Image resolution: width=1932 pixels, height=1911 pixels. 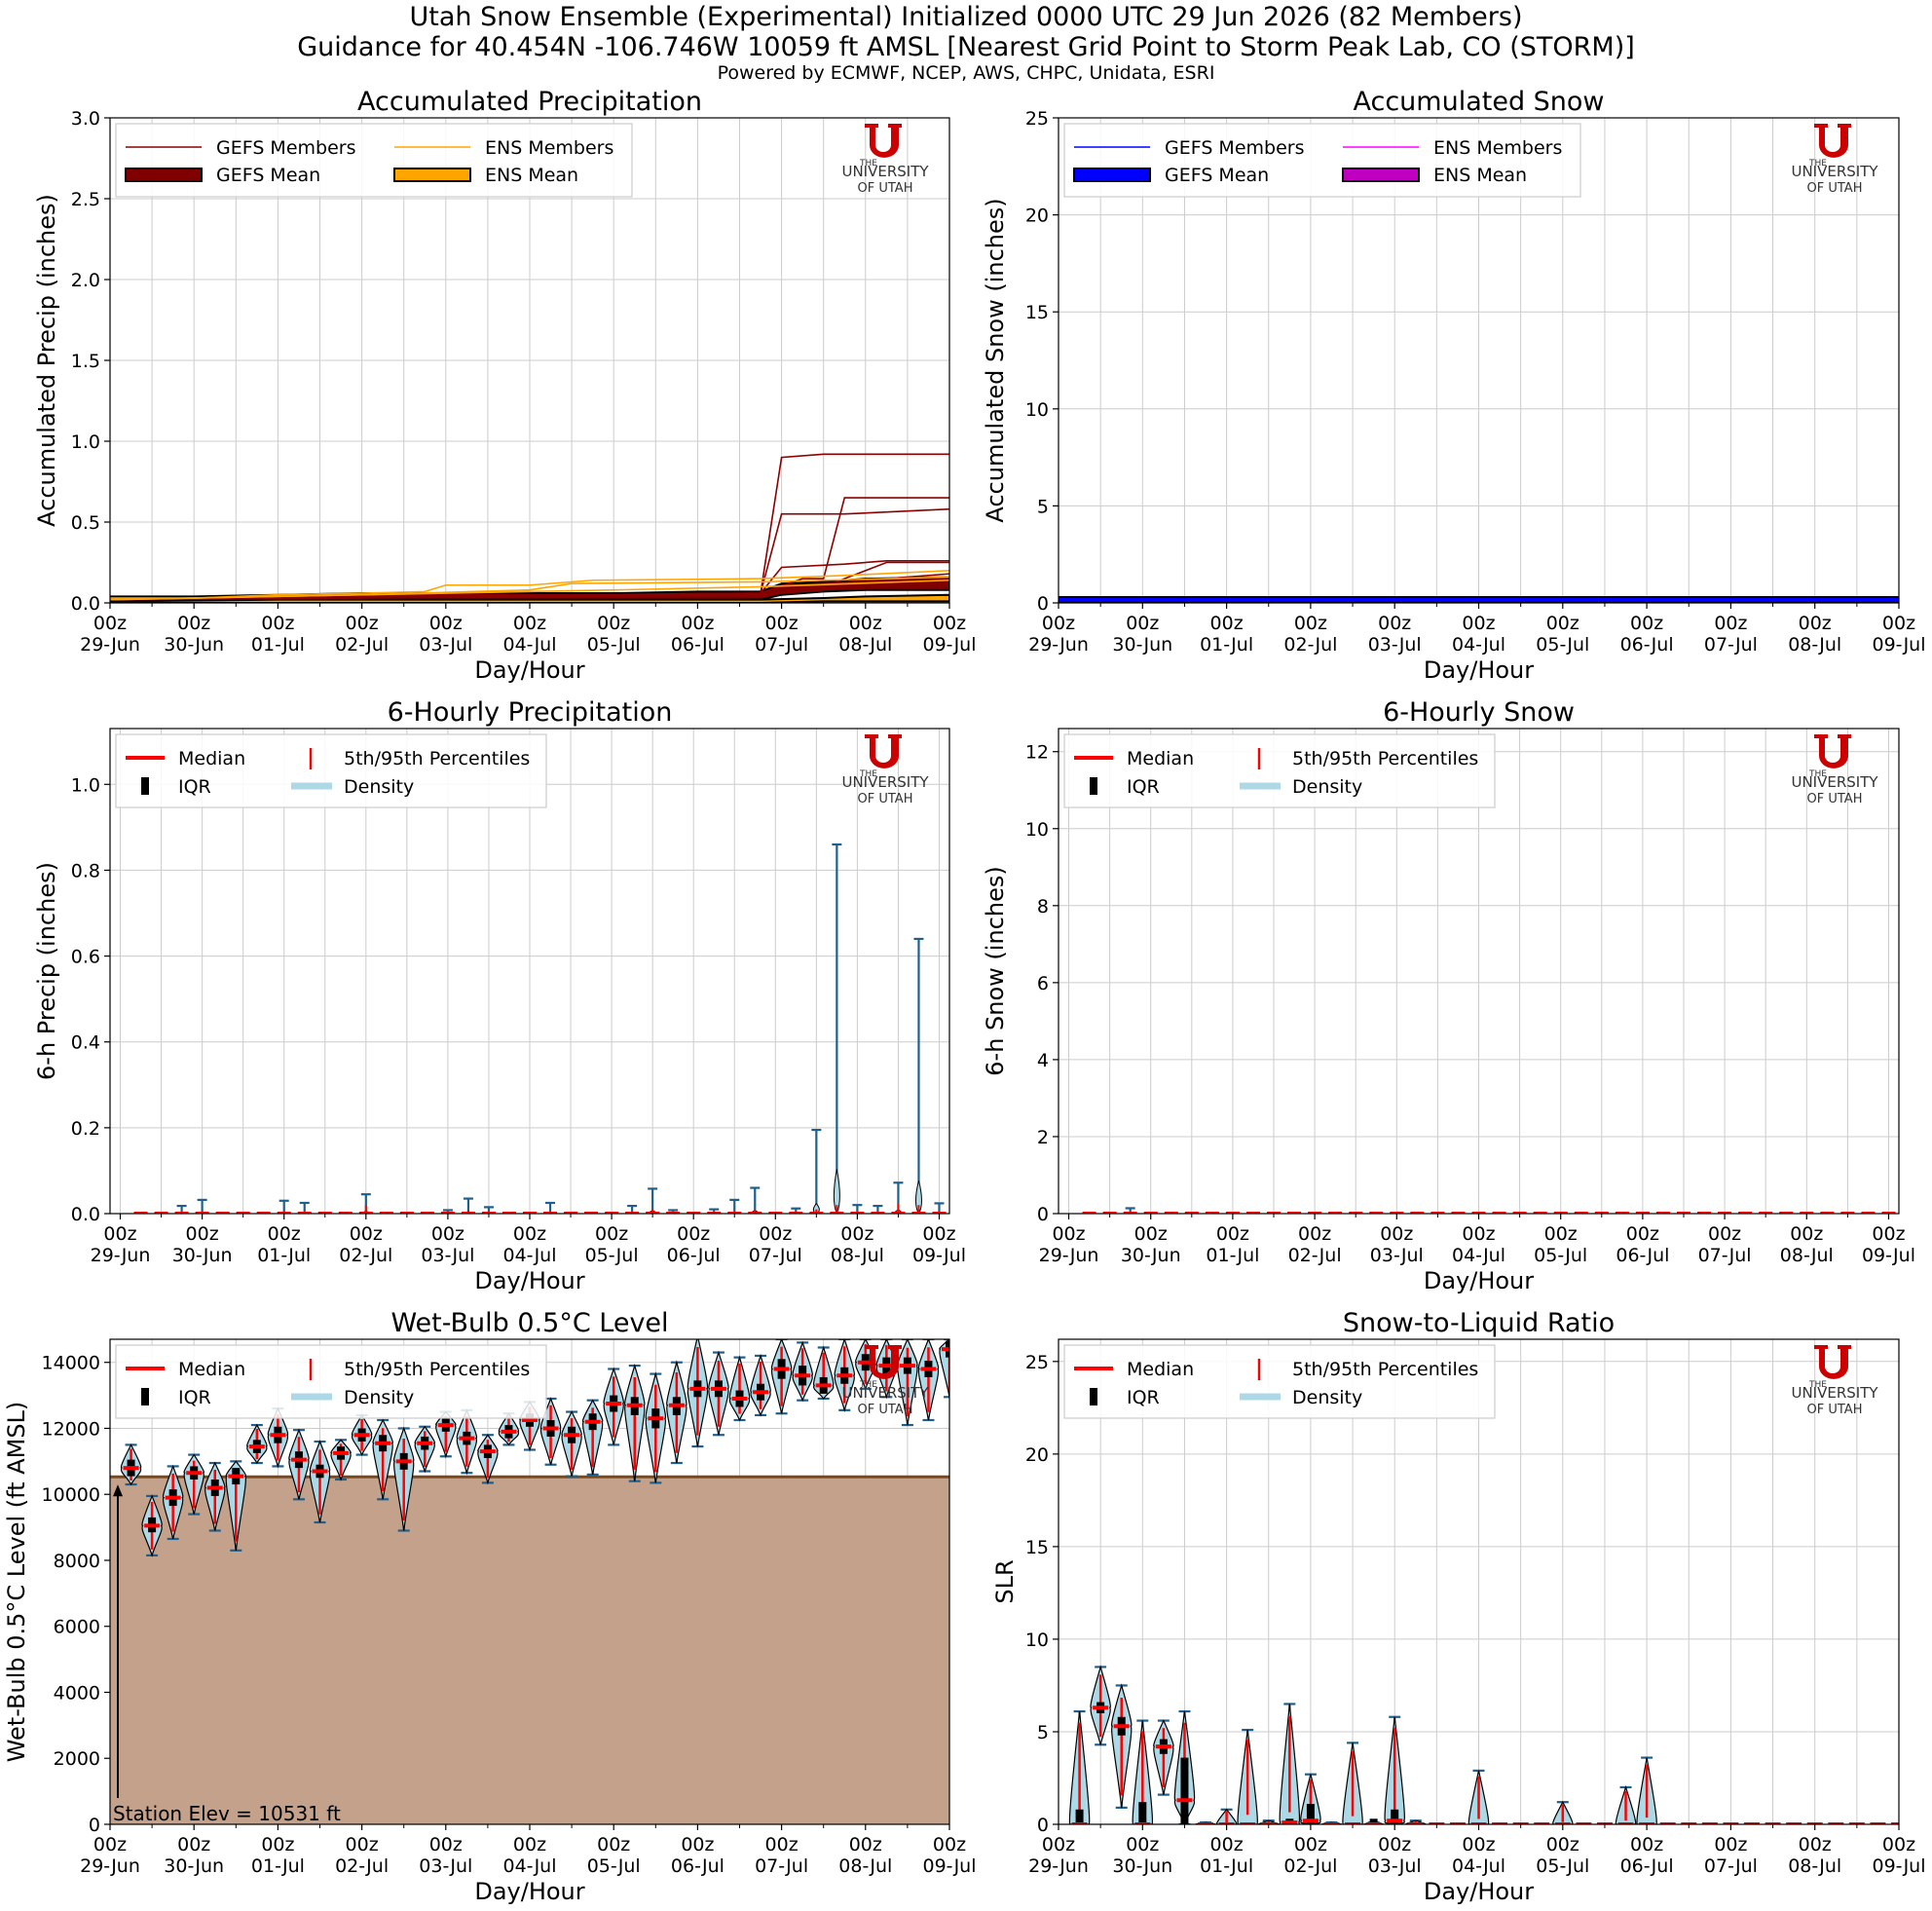 What do you see at coordinates (531, 176) in the screenshot?
I see `legend-label: ENS Mean` at bounding box center [531, 176].